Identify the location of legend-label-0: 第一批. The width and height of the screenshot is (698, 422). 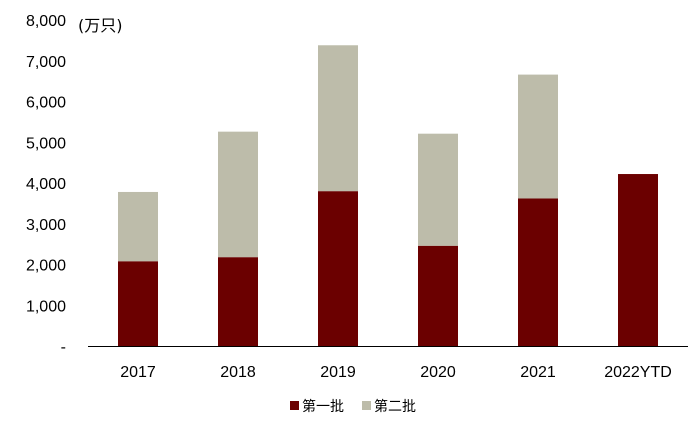
(323, 406).